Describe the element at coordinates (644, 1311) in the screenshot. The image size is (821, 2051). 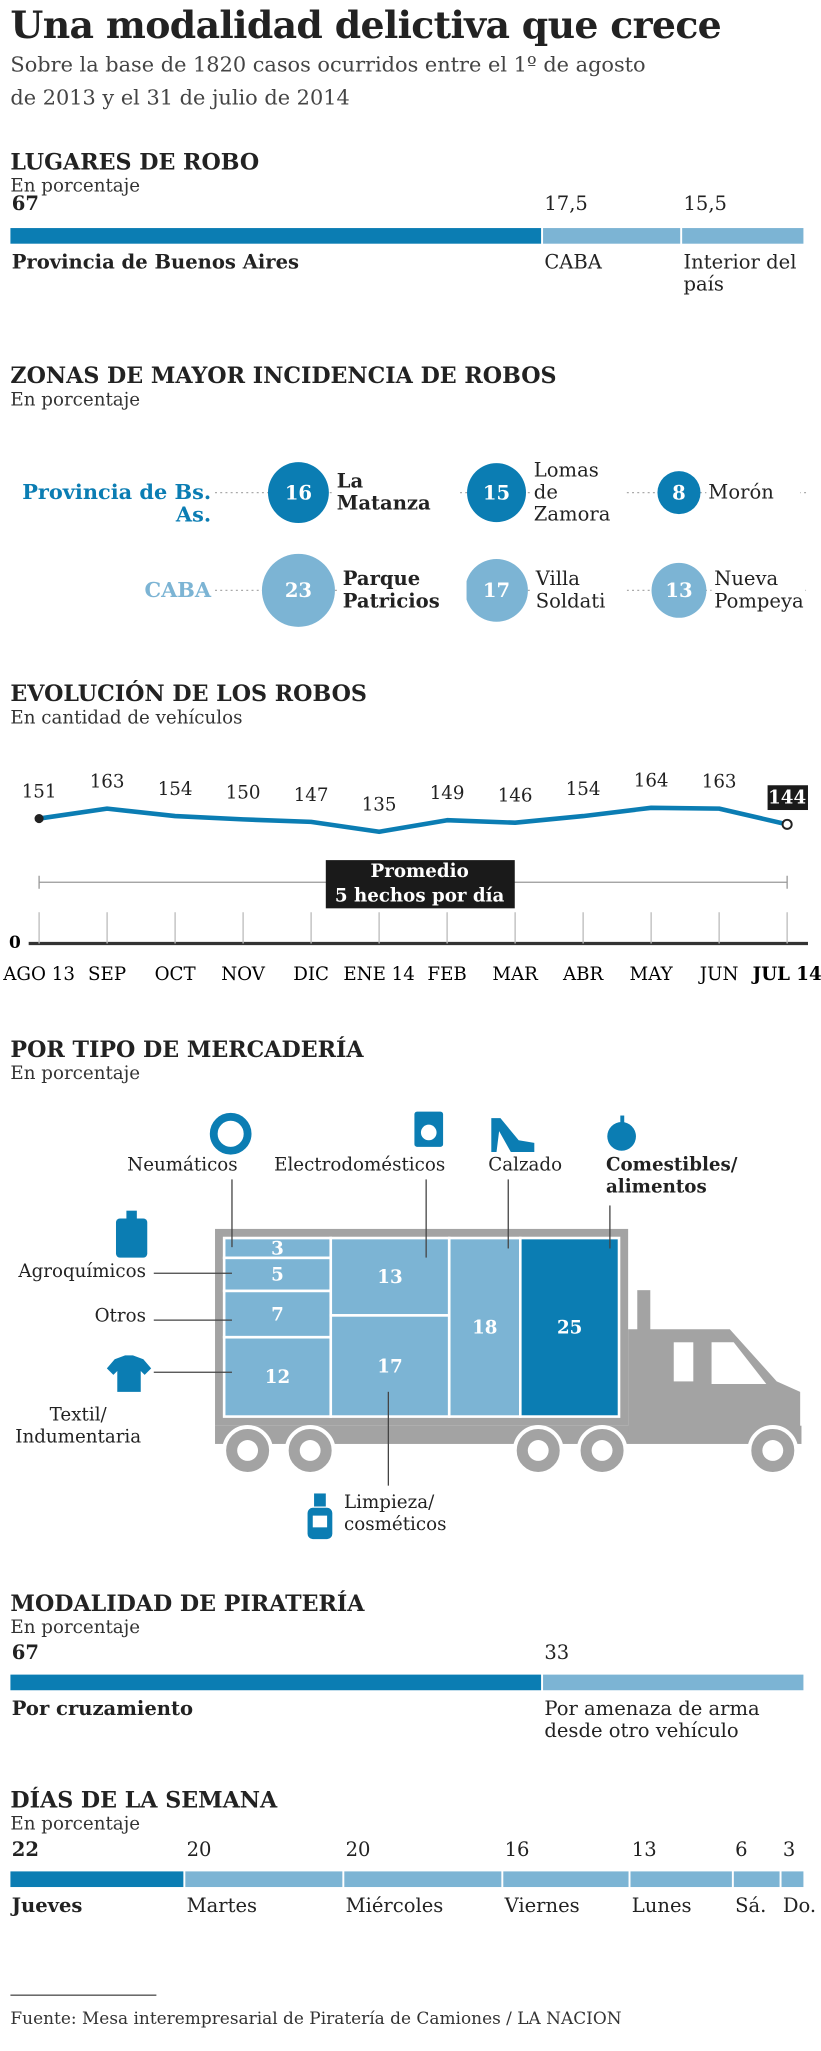
I see `exhaust` at that location.